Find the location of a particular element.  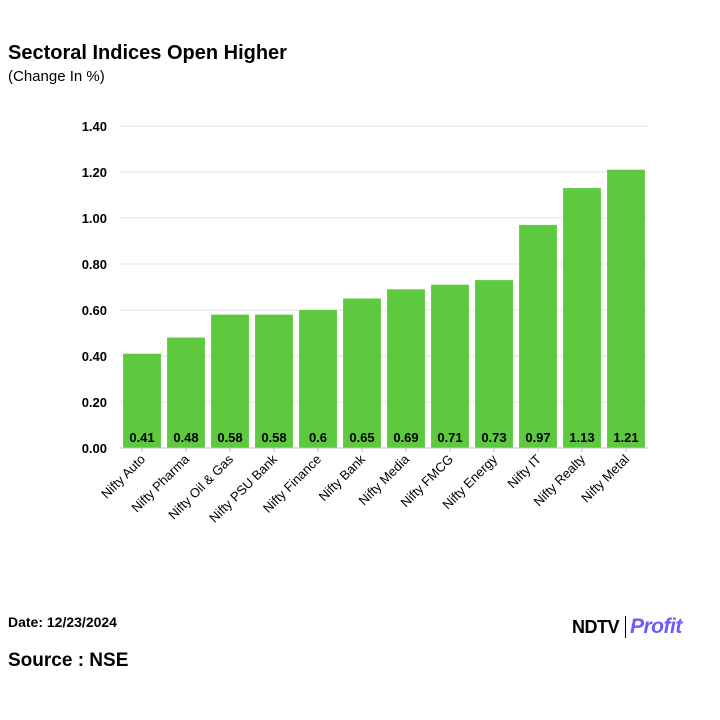

logo-profit-text: Profit is located at coordinates (656, 626).